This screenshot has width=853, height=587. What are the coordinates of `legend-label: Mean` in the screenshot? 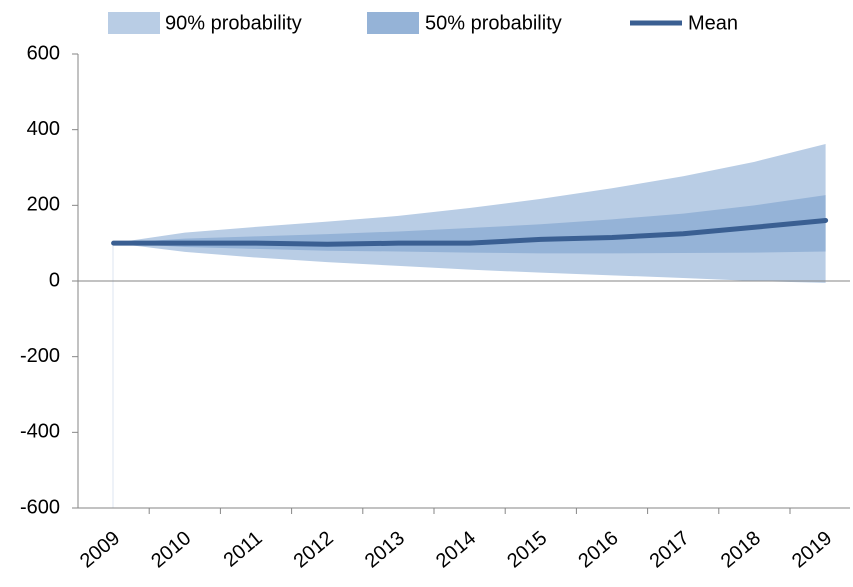 It's located at (713, 23).